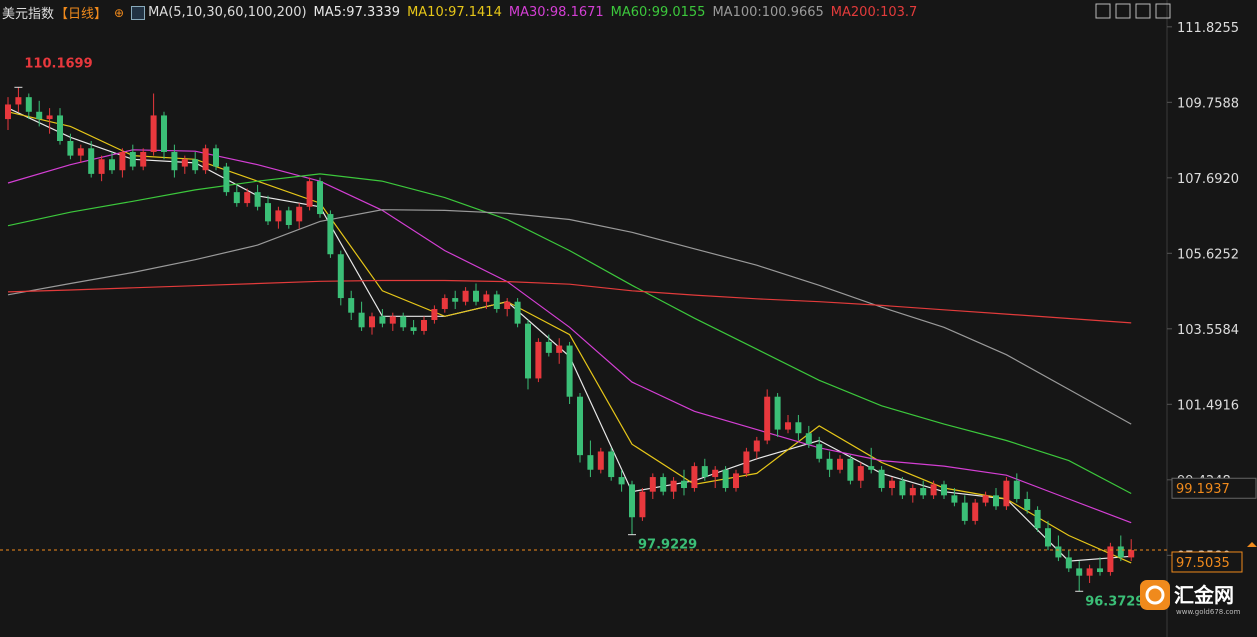 The image size is (1257, 637). What do you see at coordinates (1133, 11) in the screenshot?
I see `toolbar` at bounding box center [1133, 11].